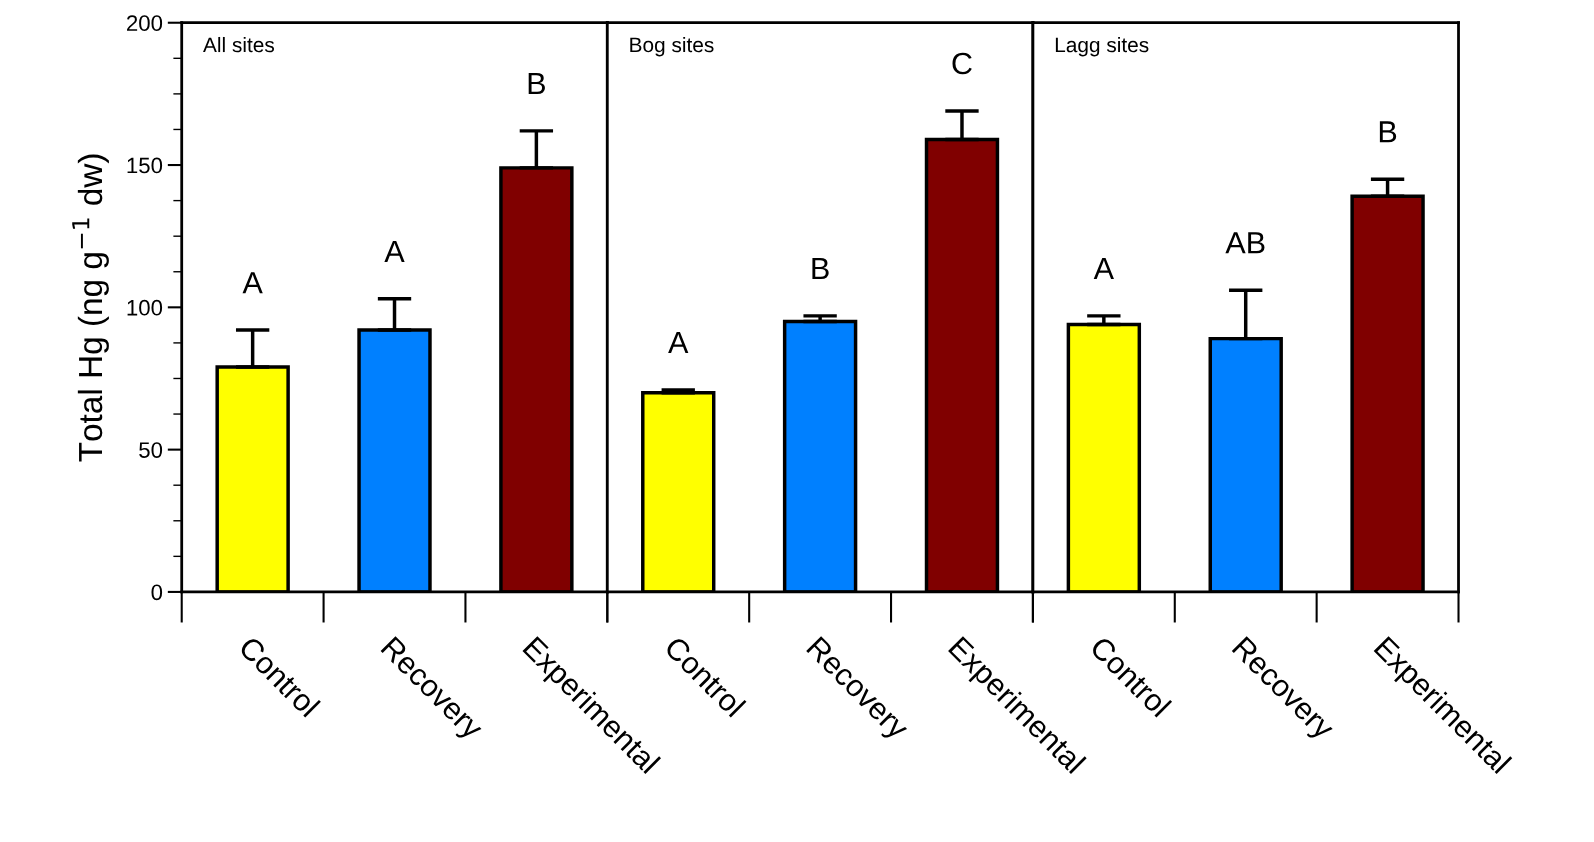  I want to click on annotation: C, so click(962, 63).